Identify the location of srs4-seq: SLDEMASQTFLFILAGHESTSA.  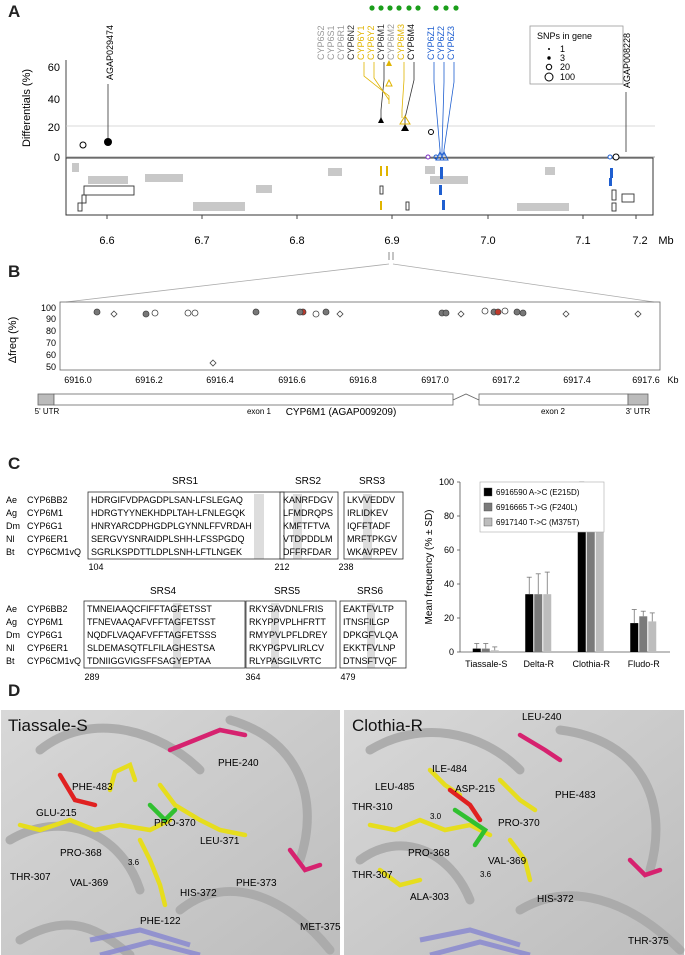
(151, 648).